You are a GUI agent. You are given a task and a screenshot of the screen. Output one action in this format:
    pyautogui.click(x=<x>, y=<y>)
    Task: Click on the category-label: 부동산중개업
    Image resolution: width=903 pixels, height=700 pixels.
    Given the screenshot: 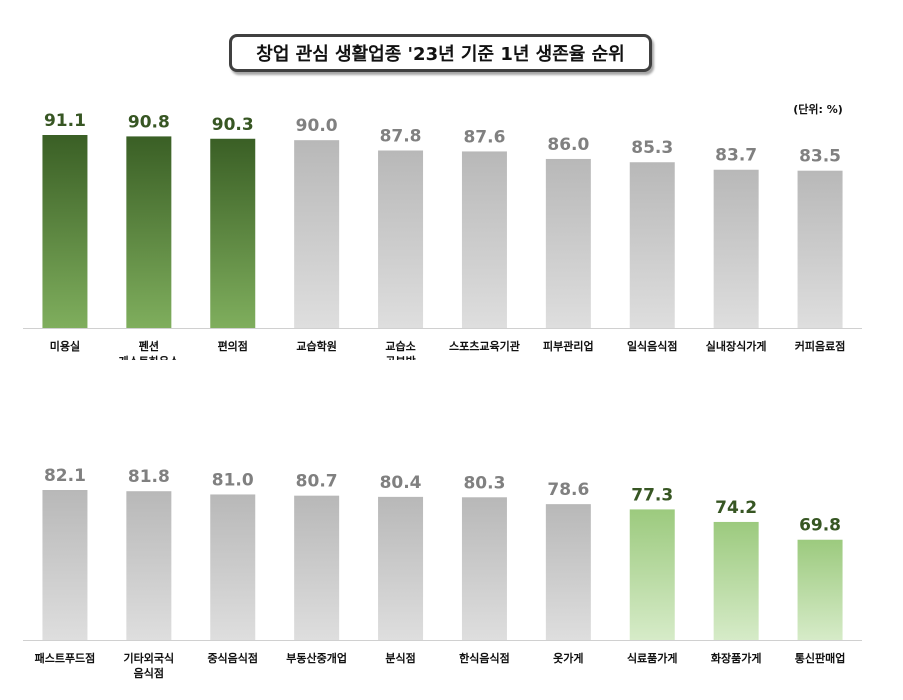 What is the action you would take?
    pyautogui.click(x=316, y=658)
    